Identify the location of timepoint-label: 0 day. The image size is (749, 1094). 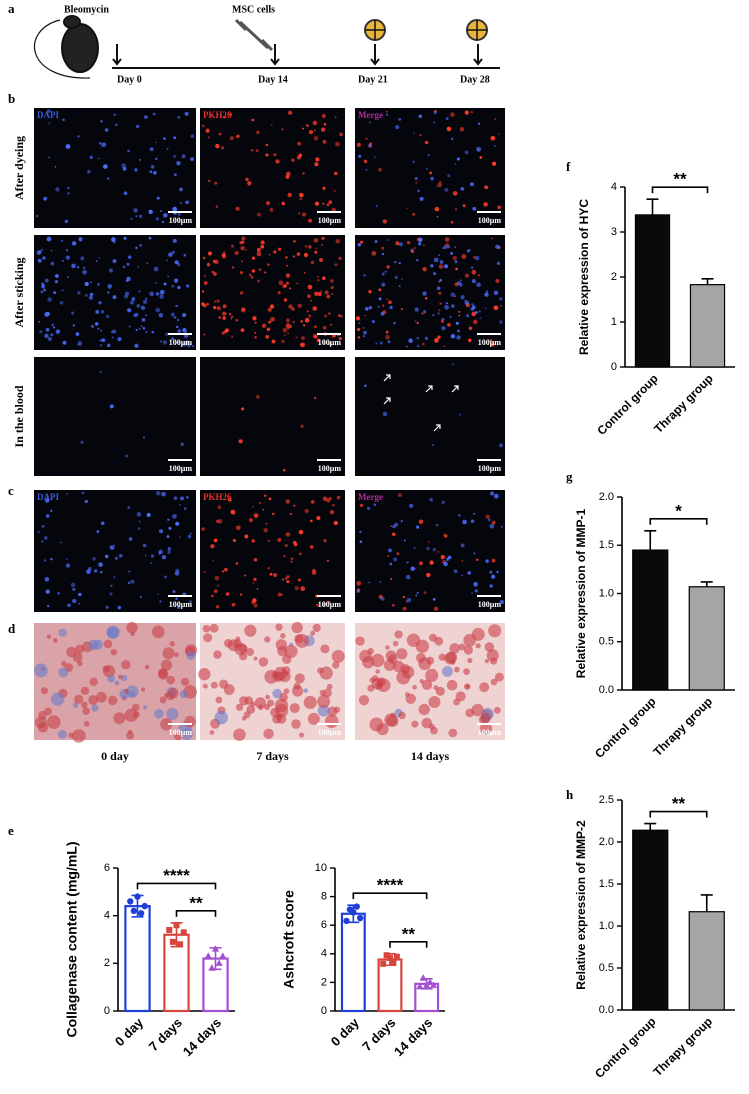
(115, 756).